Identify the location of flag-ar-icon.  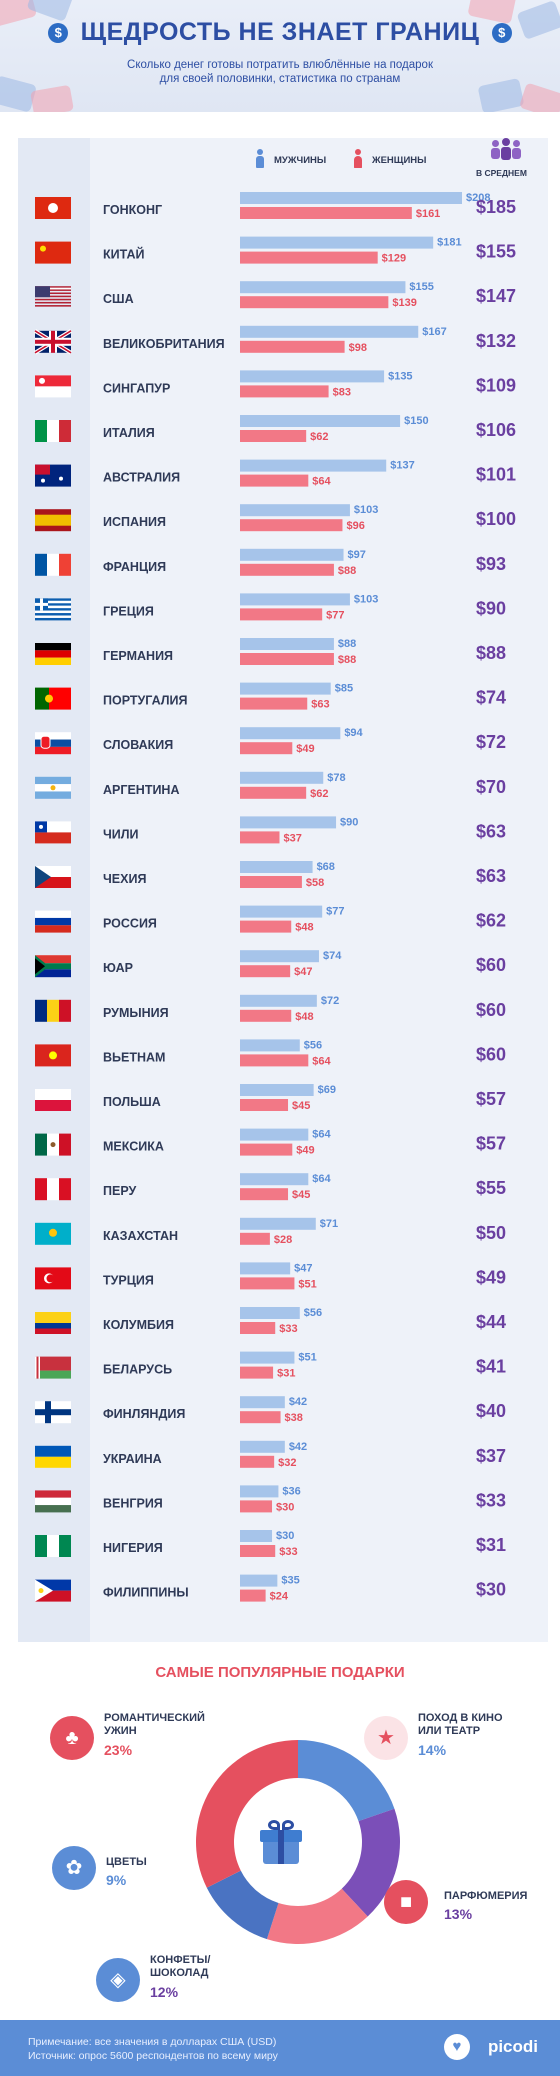
(53, 787).